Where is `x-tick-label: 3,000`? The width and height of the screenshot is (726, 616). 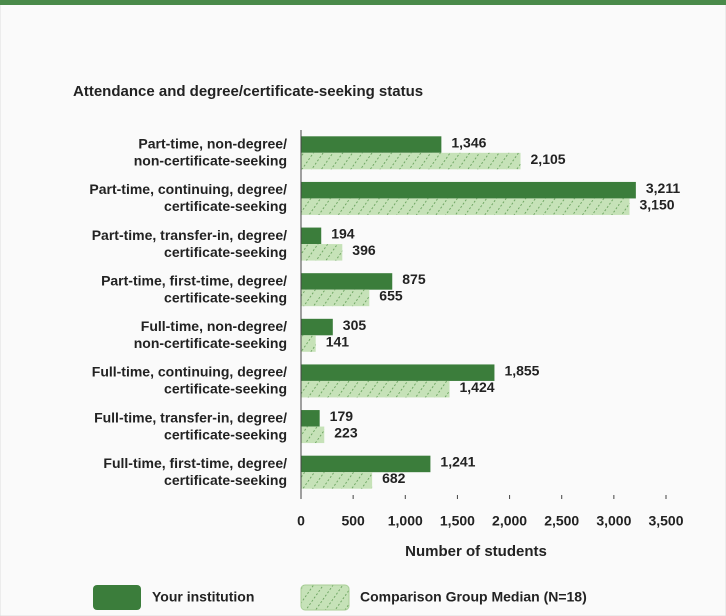
x-tick-label: 3,000 is located at coordinates (613, 521).